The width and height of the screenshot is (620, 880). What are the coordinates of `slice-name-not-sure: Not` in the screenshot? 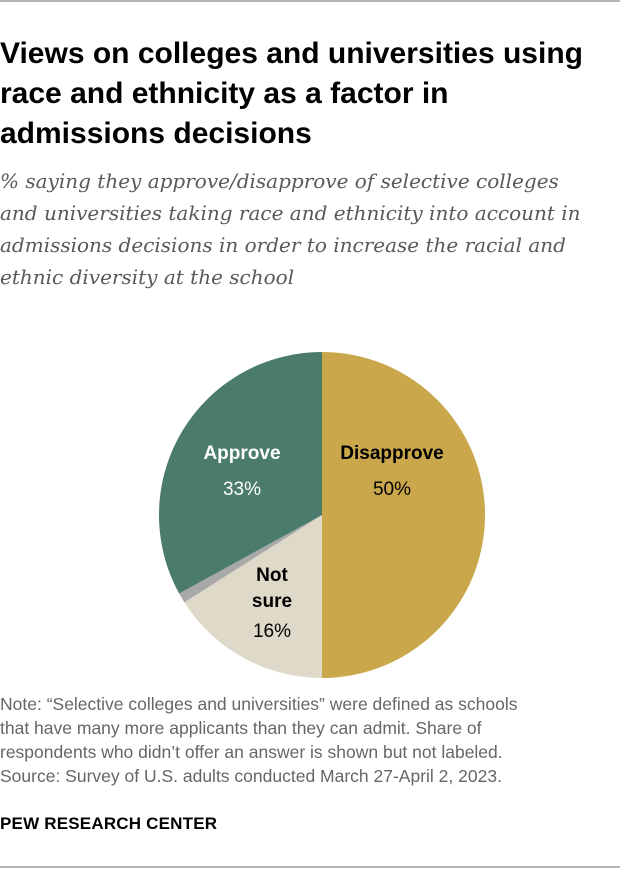 It's located at (272, 575).